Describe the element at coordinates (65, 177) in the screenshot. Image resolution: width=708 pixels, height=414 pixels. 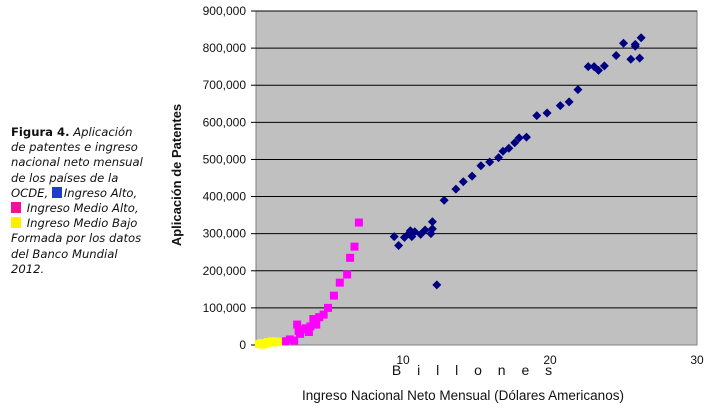
I see `caption-line-4: de los países de la` at that location.